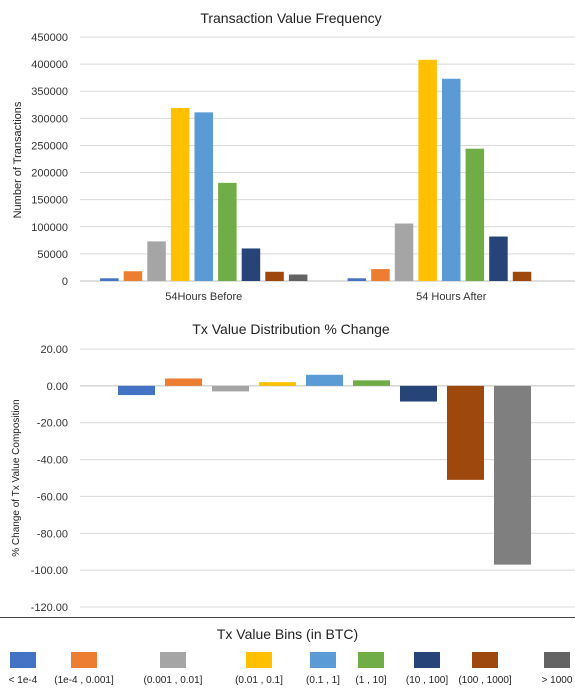  I want to click on chart1-title: Transaction Value Frequency, so click(290, 18).